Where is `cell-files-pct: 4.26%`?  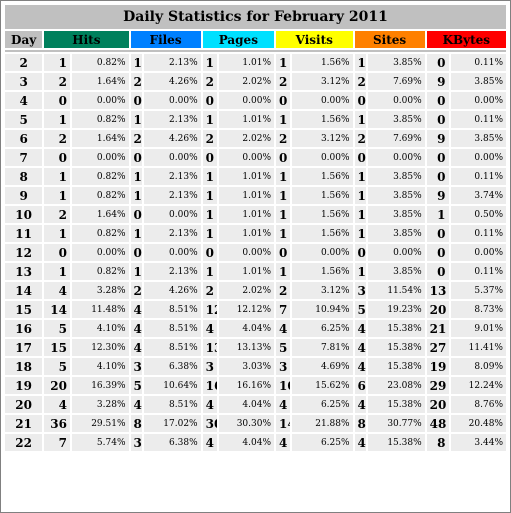 cell-files-pct: 4.26% is located at coordinates (172, 290).